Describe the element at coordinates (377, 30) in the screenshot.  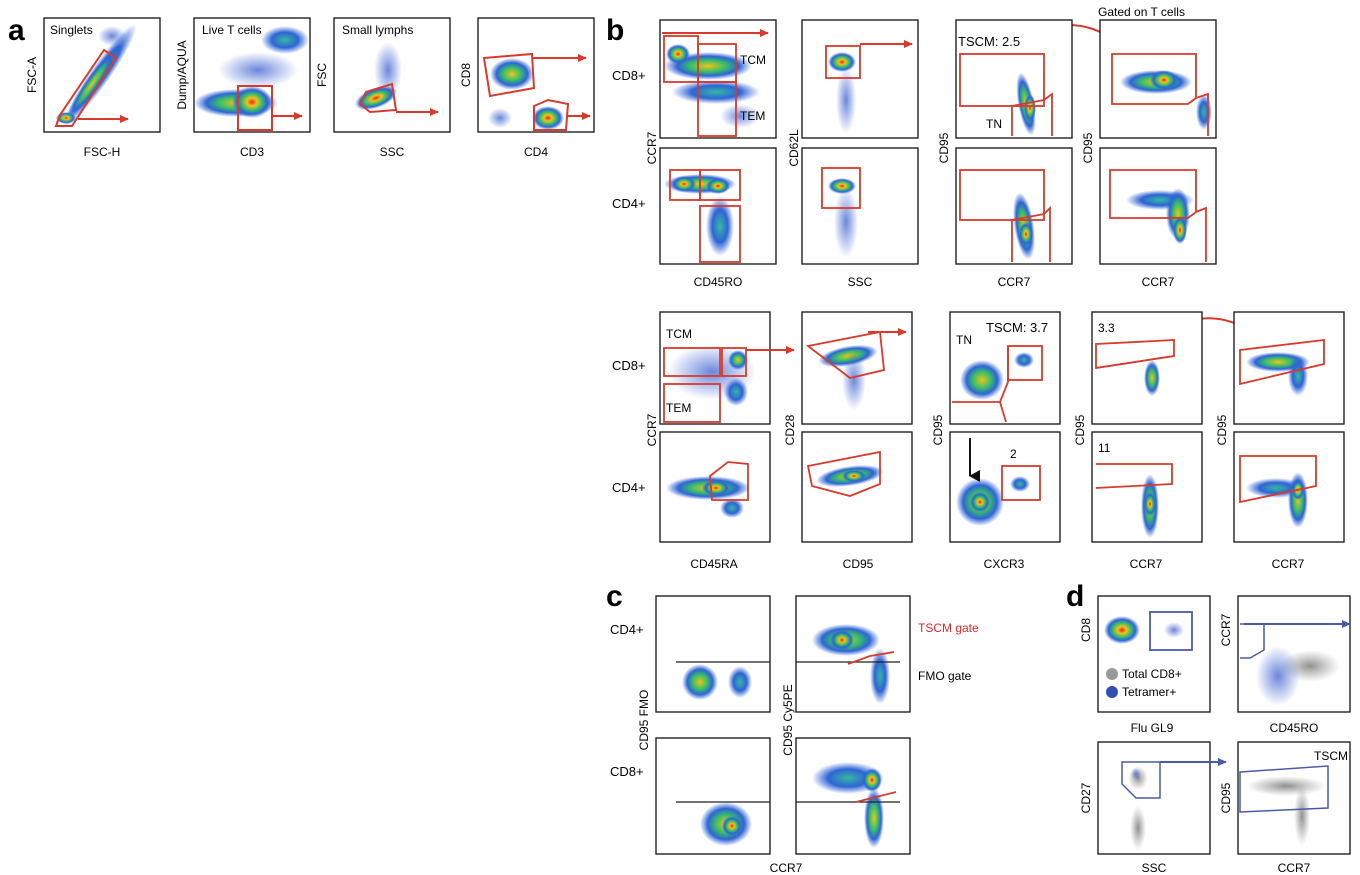
I see `plot-title: Small lymphs` at that location.